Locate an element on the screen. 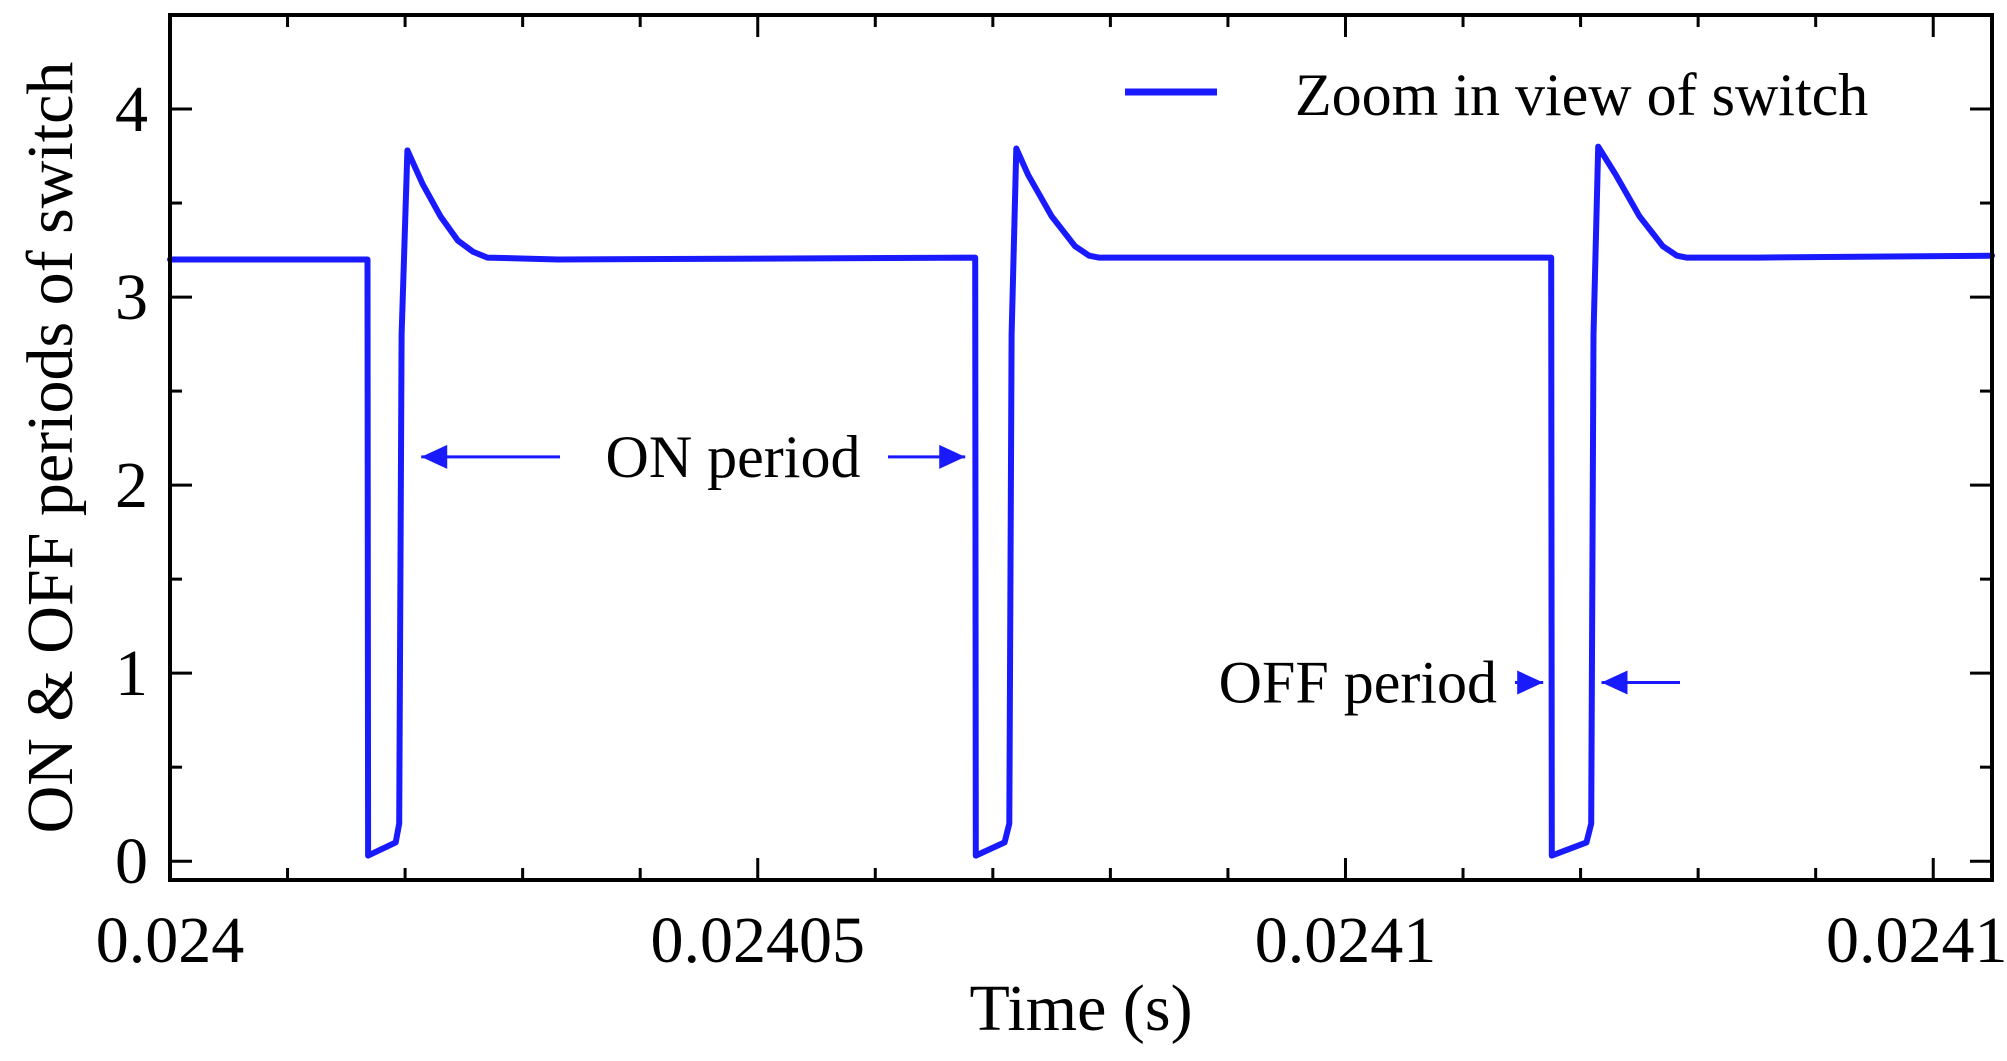  off-period-left-arrow-head is located at coordinates (1530, 682).